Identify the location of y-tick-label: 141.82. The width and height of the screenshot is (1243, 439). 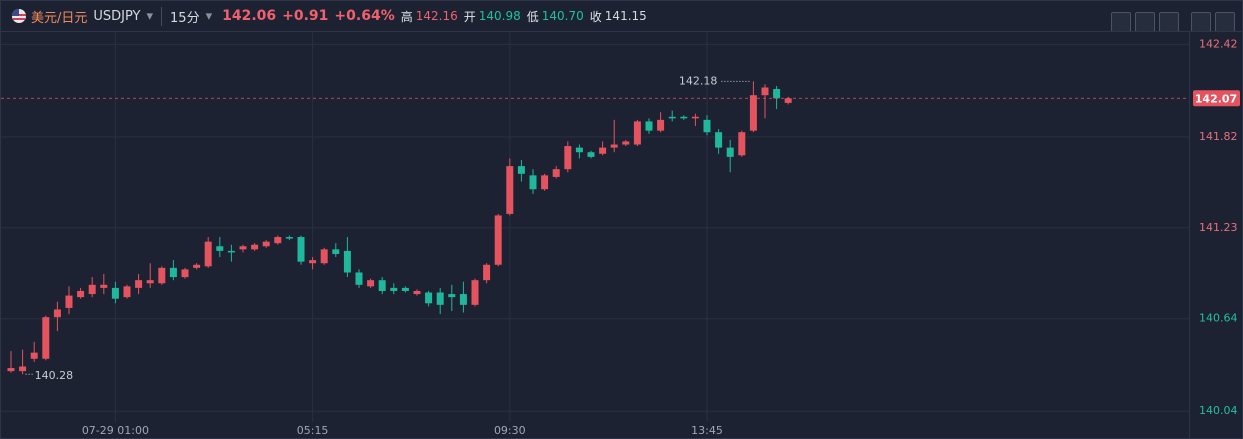
(1218, 136).